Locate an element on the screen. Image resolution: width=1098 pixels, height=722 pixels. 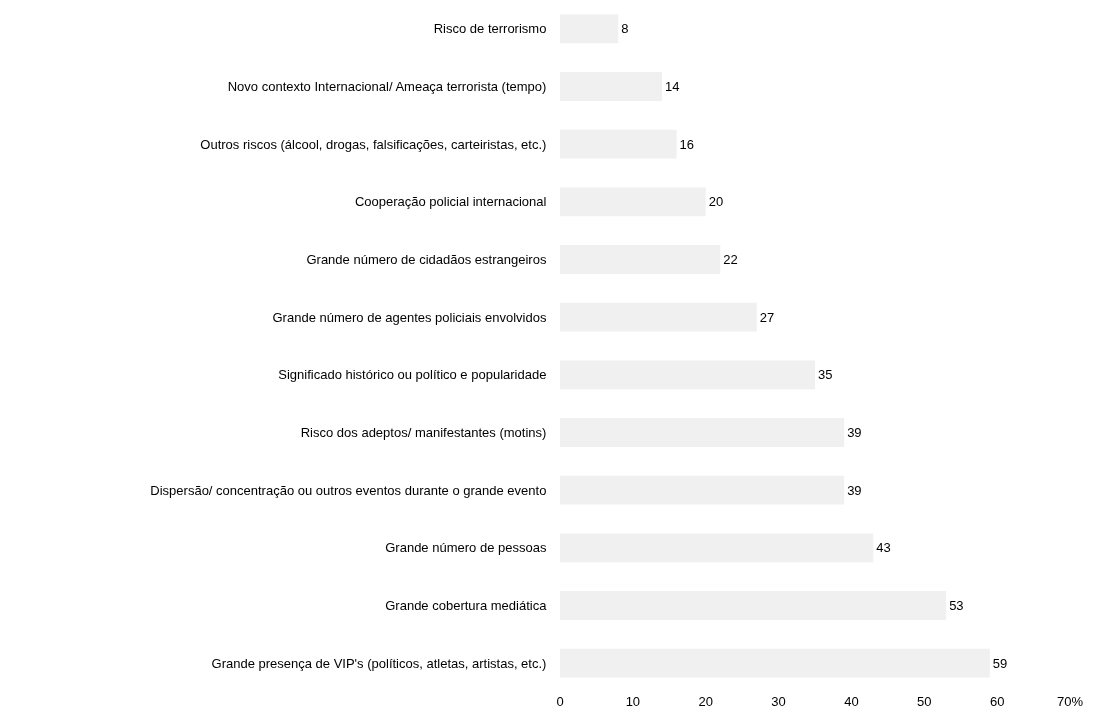
data-label: 22 is located at coordinates (730, 259).